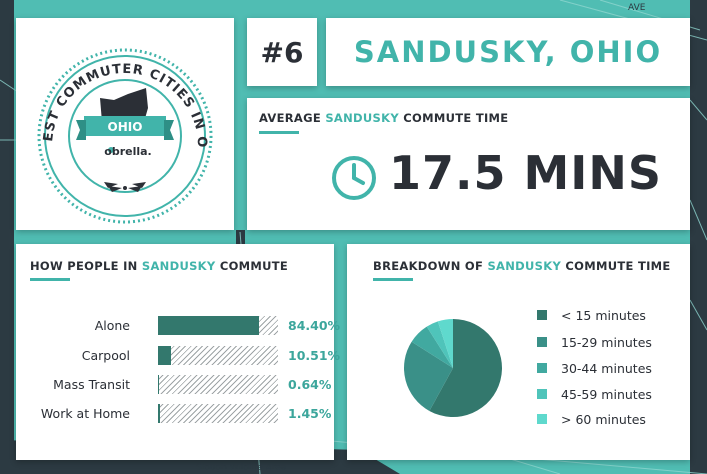 The height and width of the screenshot is (474, 707). What do you see at coordinates (7, 237) in the screenshot?
I see `water-area-left` at bounding box center [7, 237].